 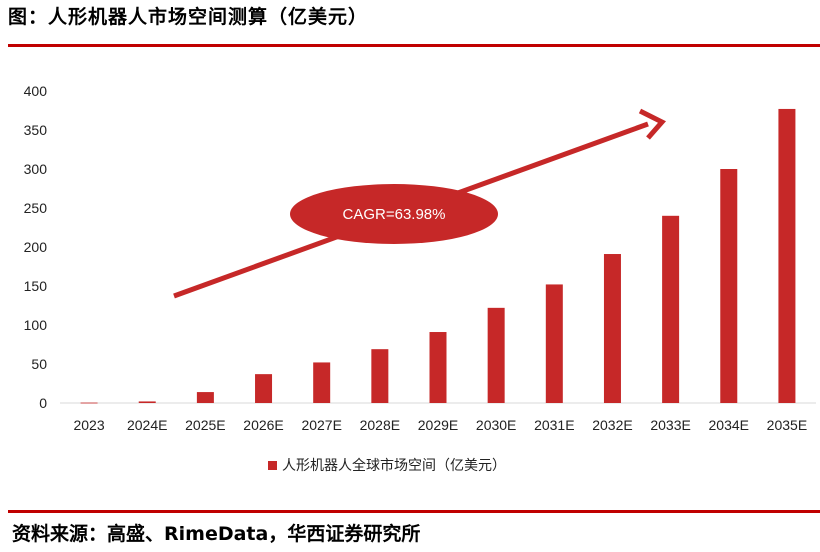 I want to click on source-note: 资料来源：高盛、RimeData，华西证券研究所, so click(x=216, y=534).